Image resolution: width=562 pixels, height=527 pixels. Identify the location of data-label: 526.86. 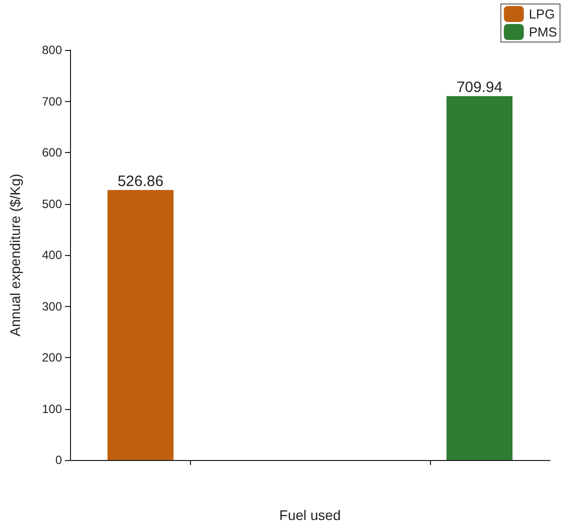
(141, 181).